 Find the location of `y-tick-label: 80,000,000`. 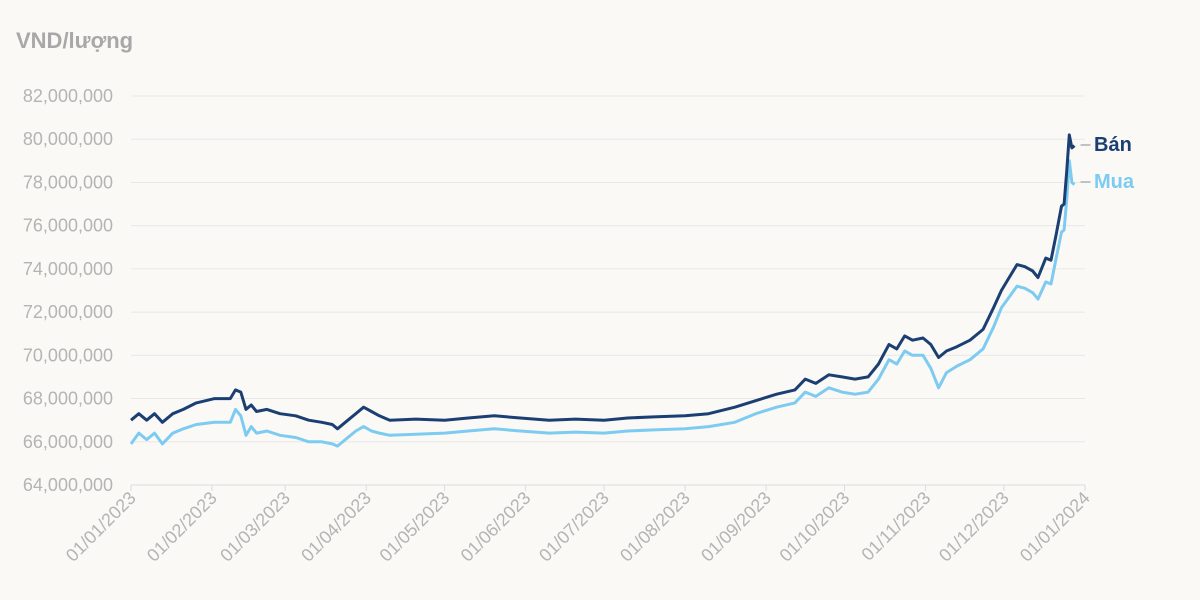

y-tick-label: 80,000,000 is located at coordinates (68, 139).